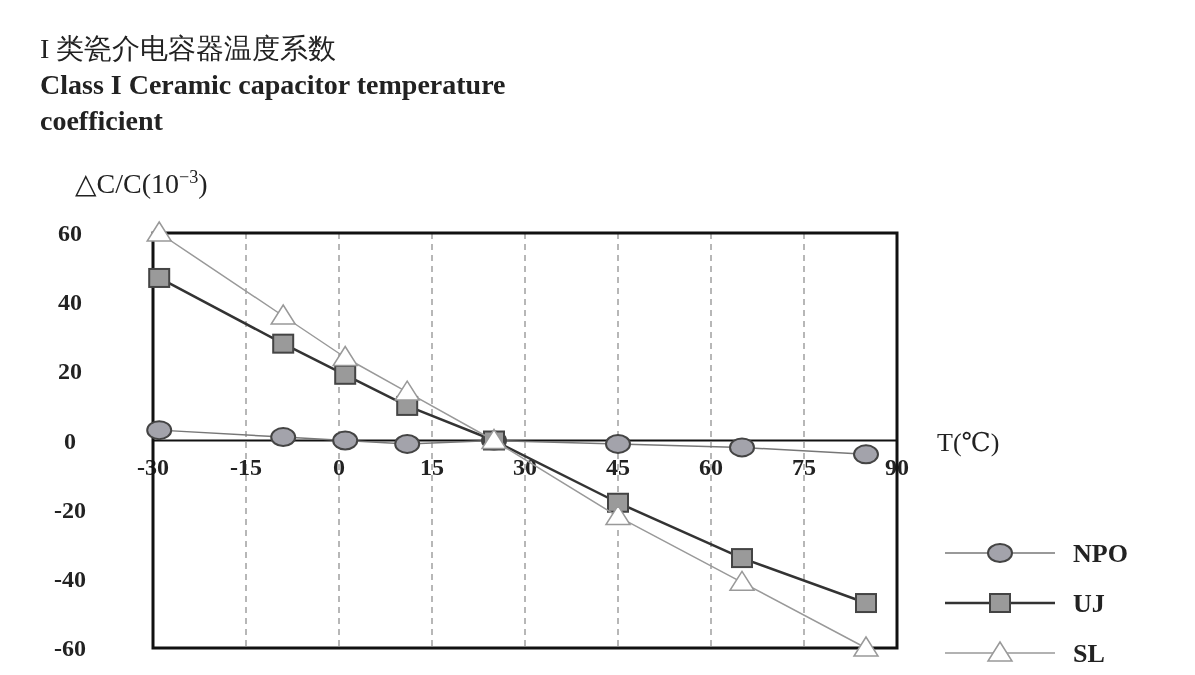 The image size is (1195, 675). I want to click on y-tick-label: 40, so click(70, 302).